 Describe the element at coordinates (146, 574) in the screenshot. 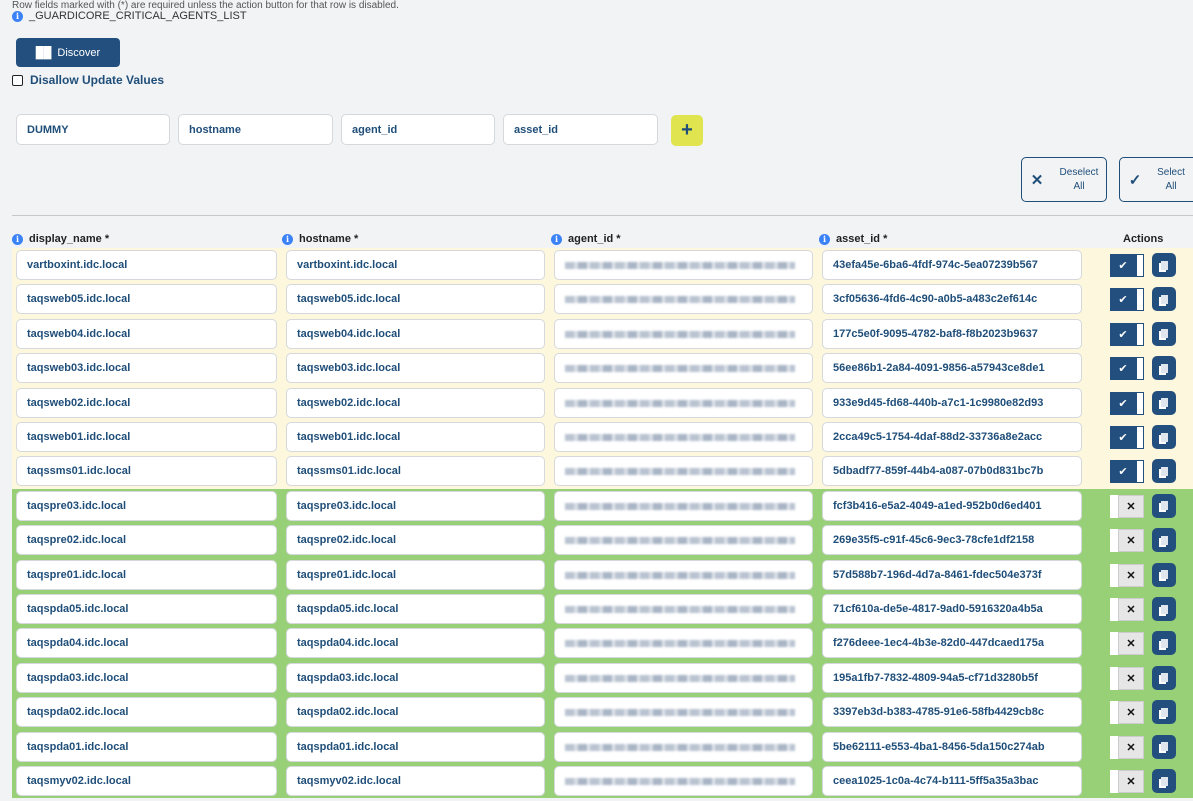

I see `display-name-input: taqspre01.idc.local` at that location.